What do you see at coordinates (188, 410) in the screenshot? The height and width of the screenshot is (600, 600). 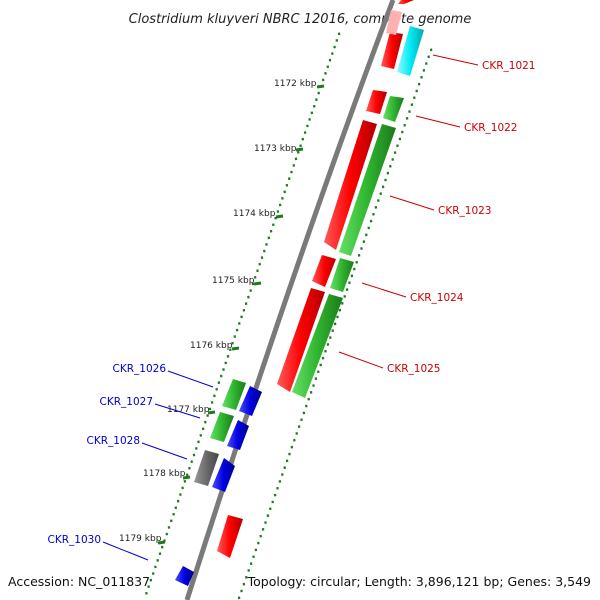 I see `kbp-label: 1177 kbp` at bounding box center [188, 410].